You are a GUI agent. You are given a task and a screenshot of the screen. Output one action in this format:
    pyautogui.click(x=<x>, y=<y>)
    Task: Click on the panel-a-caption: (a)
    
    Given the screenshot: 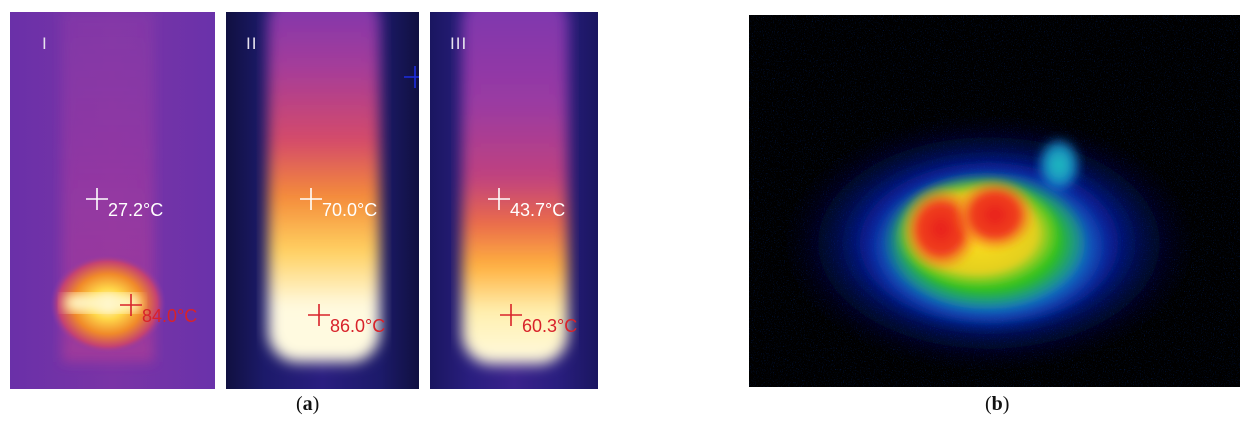 What is the action you would take?
    pyautogui.click(x=307, y=404)
    